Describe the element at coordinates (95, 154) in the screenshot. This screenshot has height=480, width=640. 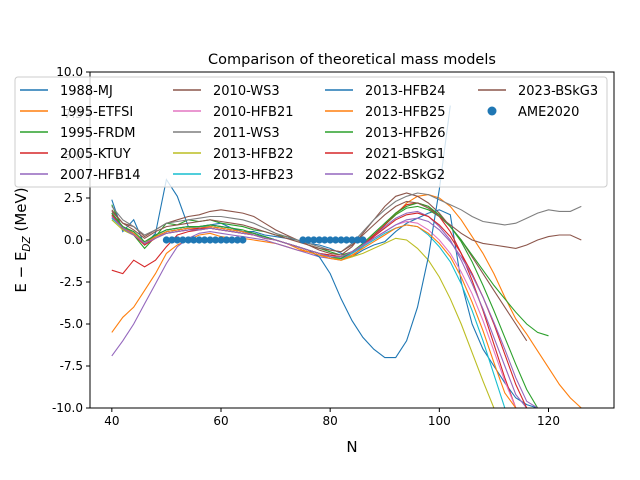
I see `legend-label: 2005-KTUY` at that location.